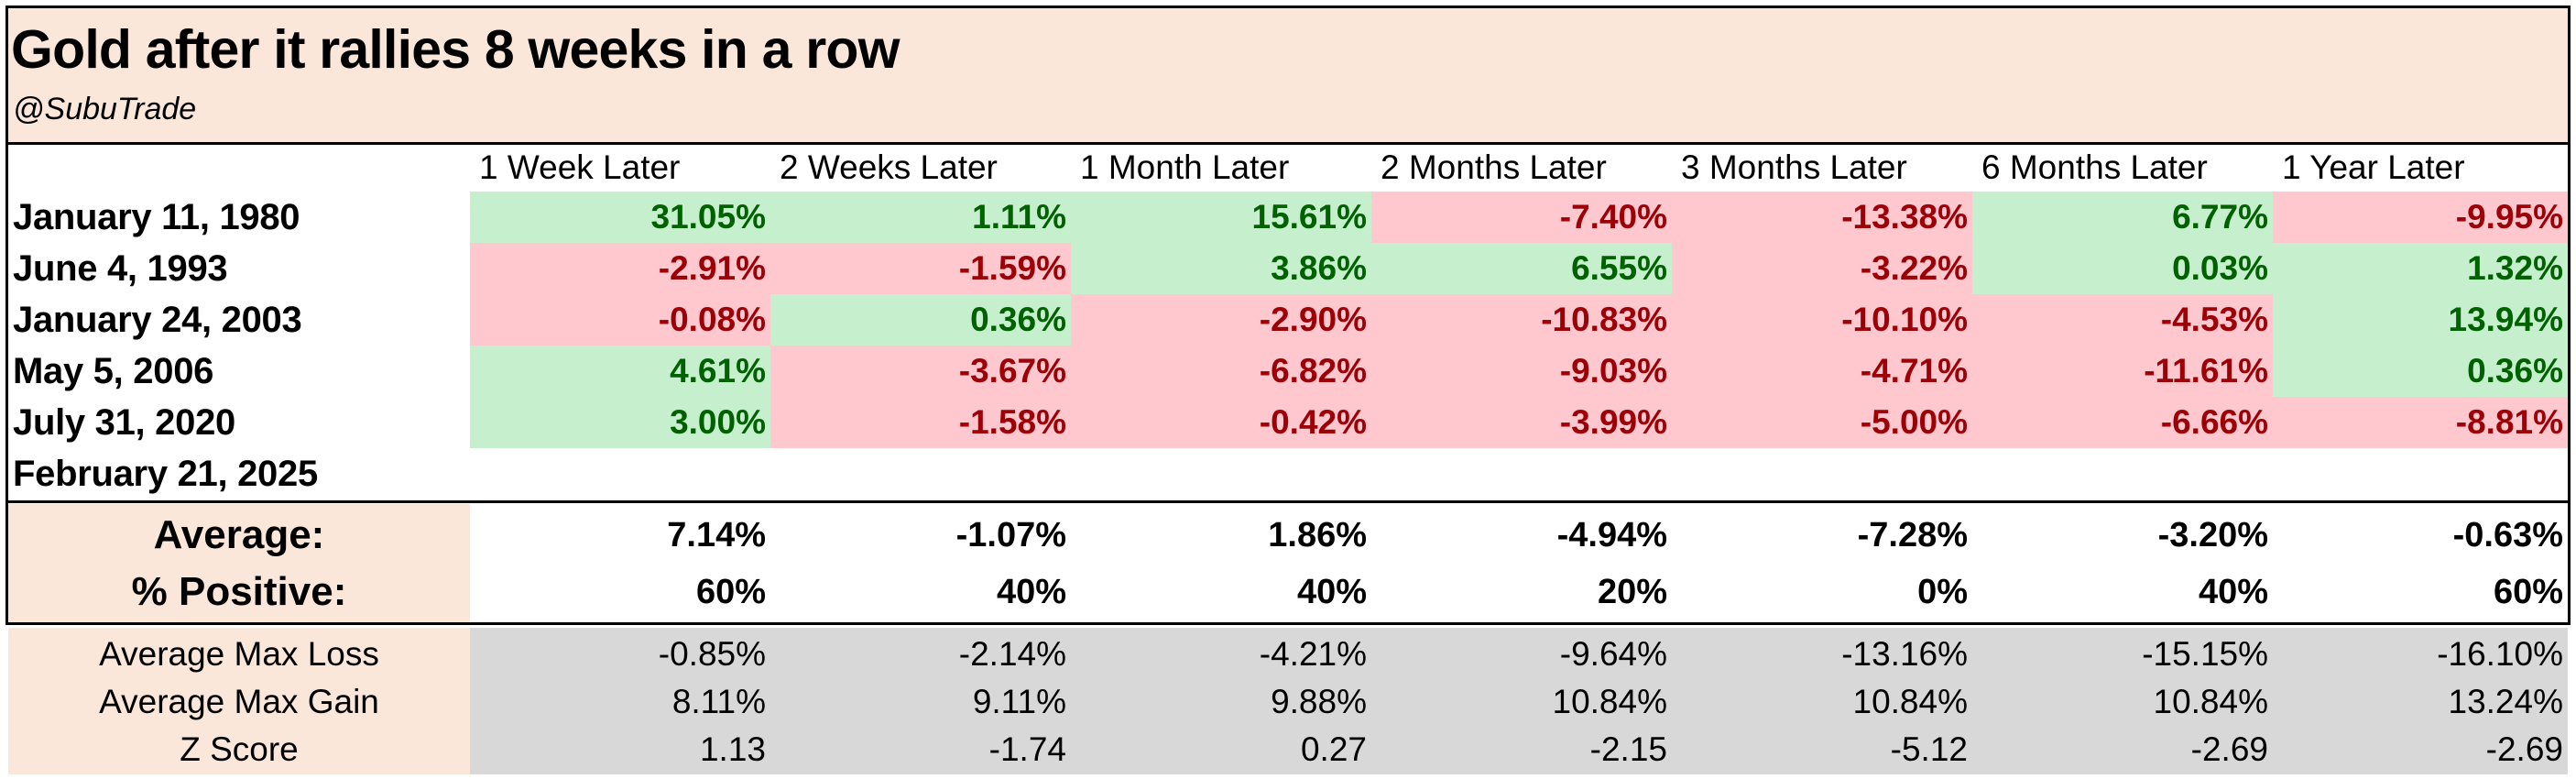  I want to click on summary-value: -0.63%, so click(2508, 535).